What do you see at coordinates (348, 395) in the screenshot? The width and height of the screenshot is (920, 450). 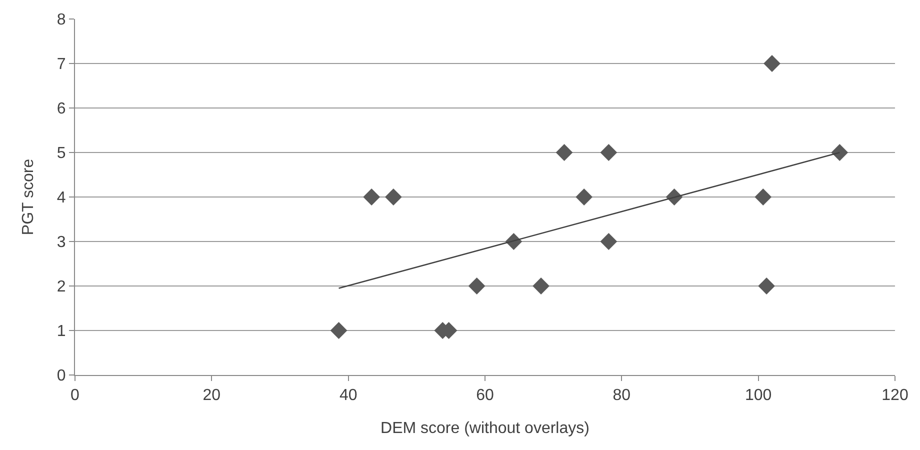 I see `x-tick-label: 40` at bounding box center [348, 395].